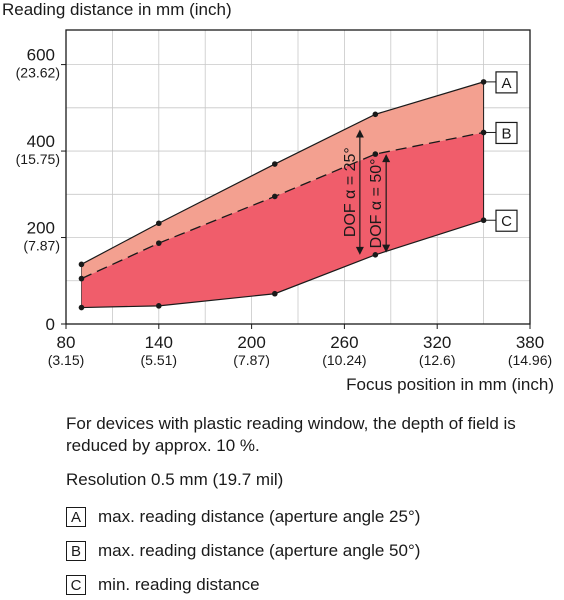  I want to click on y-tick-sublabel: (23.62), so click(38, 73).